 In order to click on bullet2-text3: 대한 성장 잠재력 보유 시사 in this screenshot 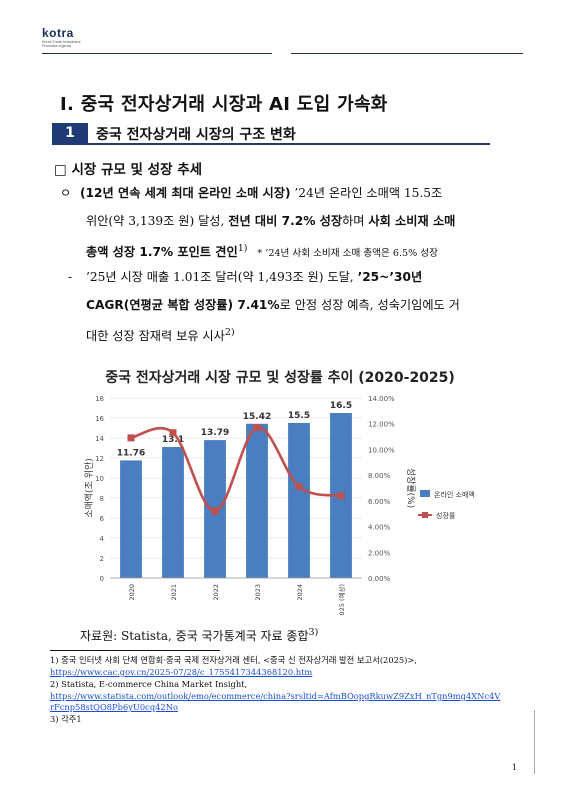, I will do `click(155, 336)`.